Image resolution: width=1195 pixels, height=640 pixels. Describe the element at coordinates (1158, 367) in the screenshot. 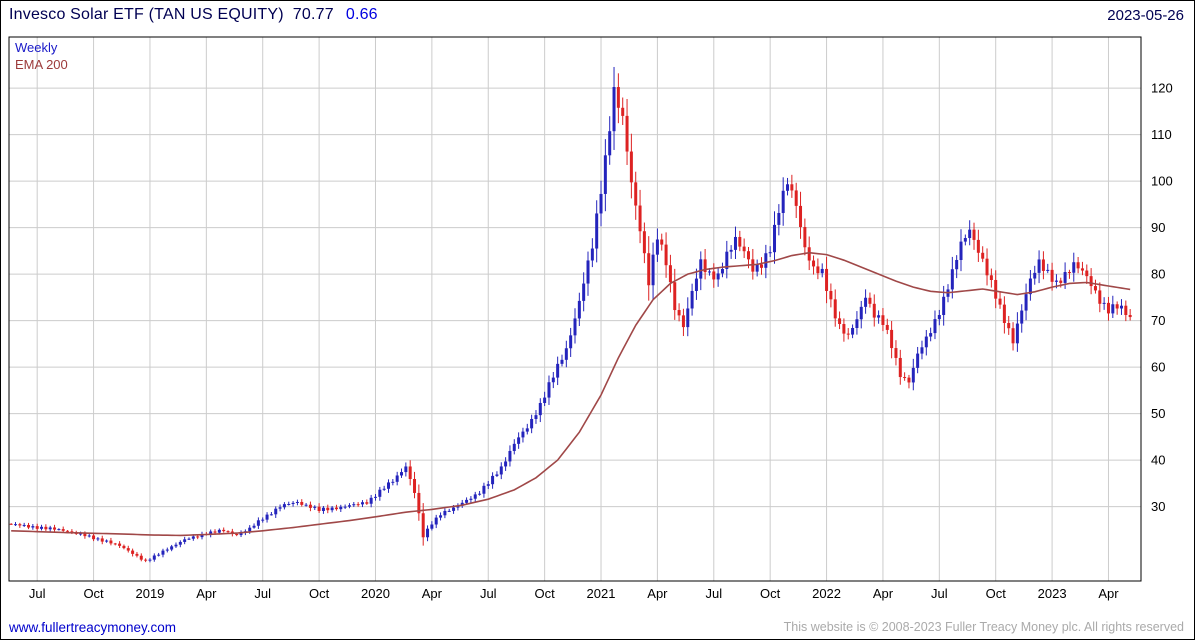

I see `y-tick-label: 60` at that location.